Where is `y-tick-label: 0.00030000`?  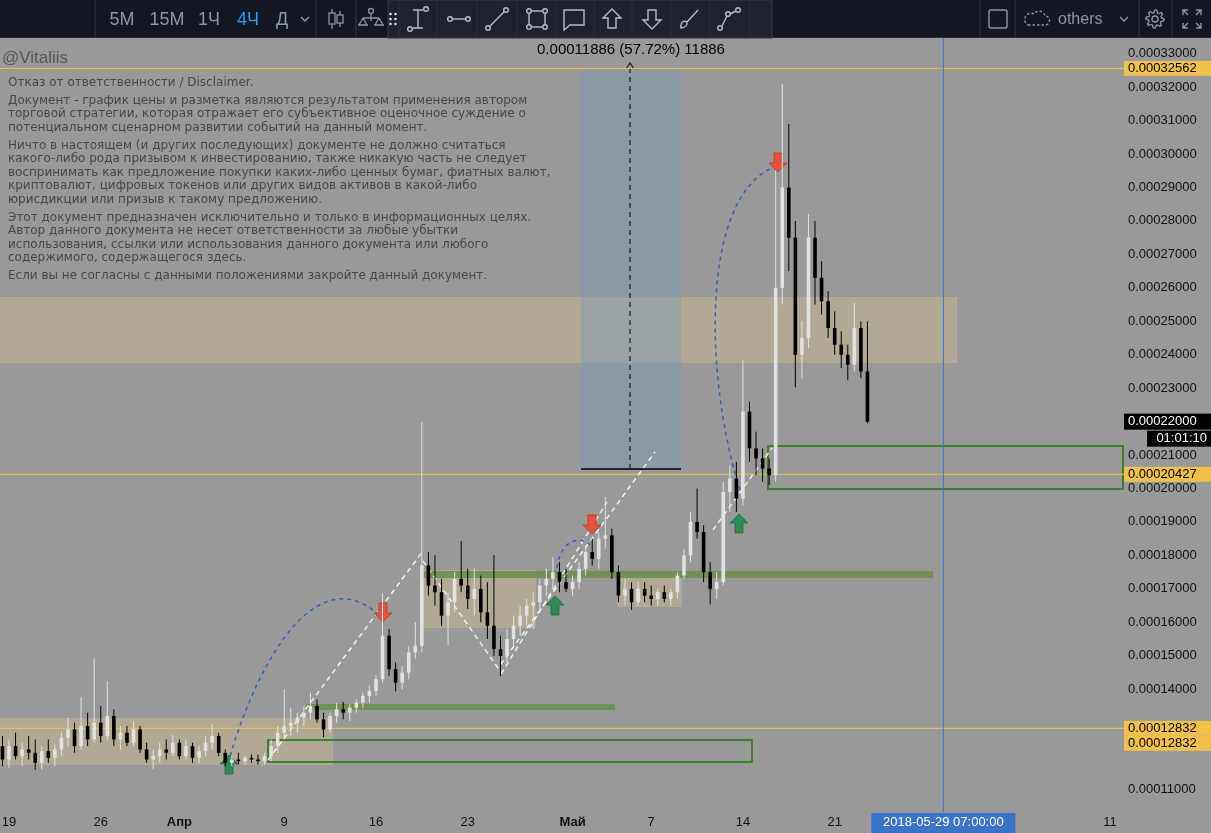
y-tick-label: 0.00030000 is located at coordinates (1162, 153).